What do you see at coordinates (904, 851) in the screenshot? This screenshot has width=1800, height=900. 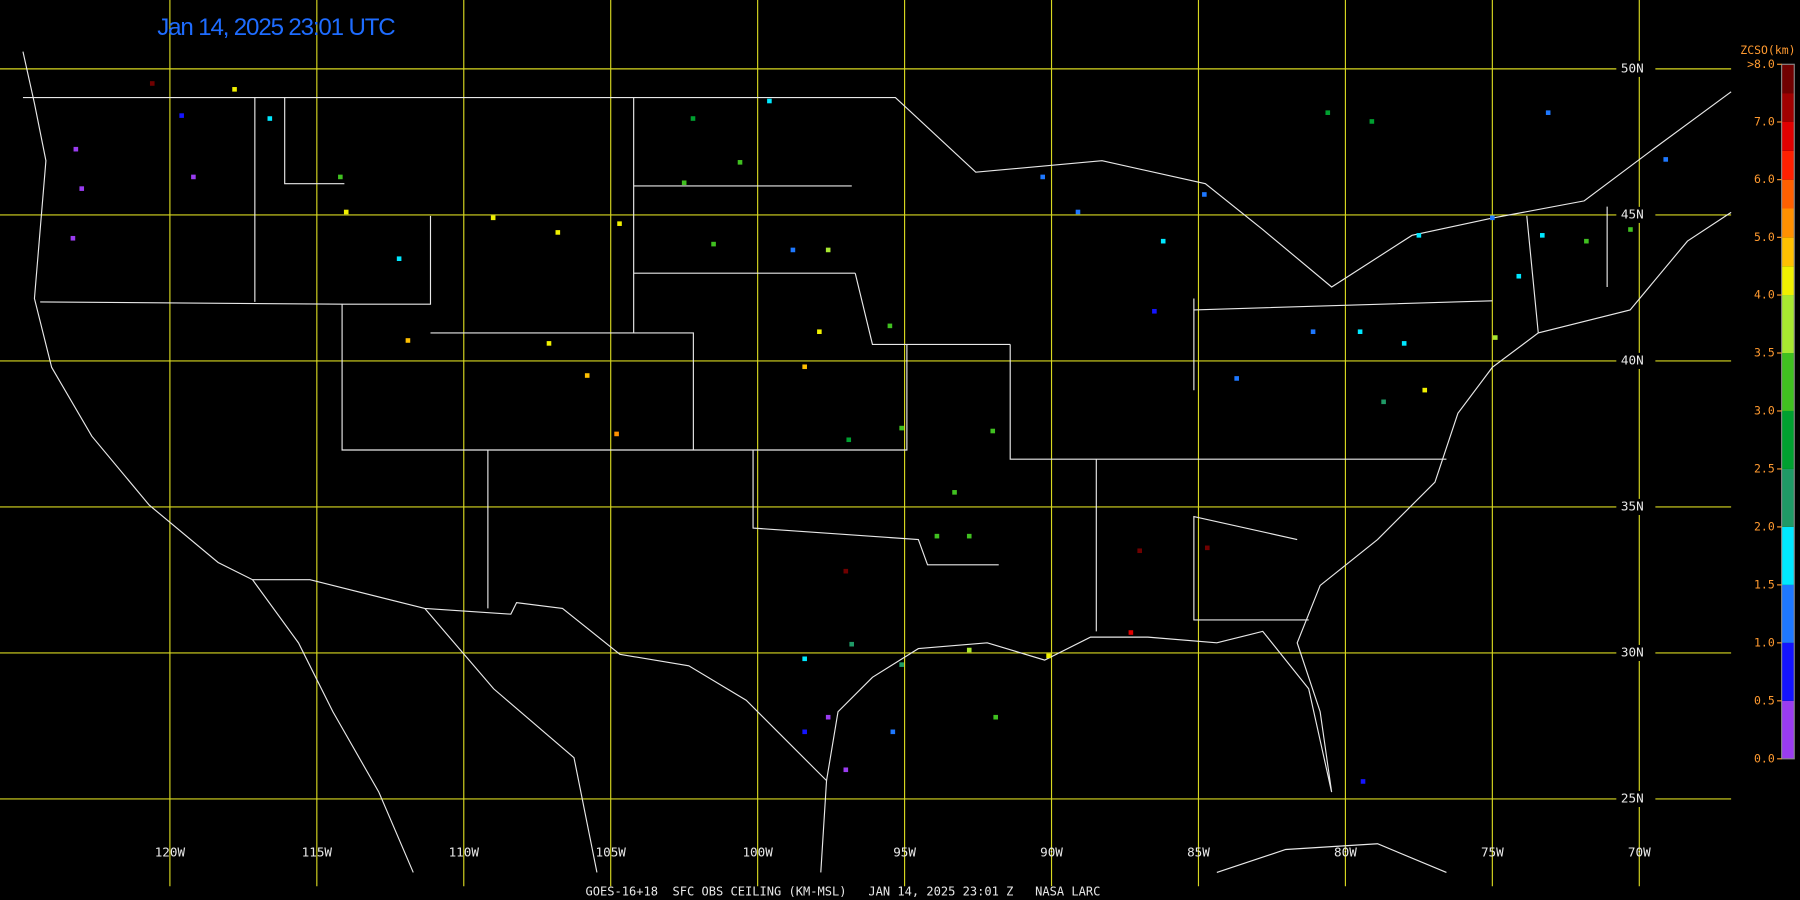 I see `longitude-label: 95W` at bounding box center [904, 851].